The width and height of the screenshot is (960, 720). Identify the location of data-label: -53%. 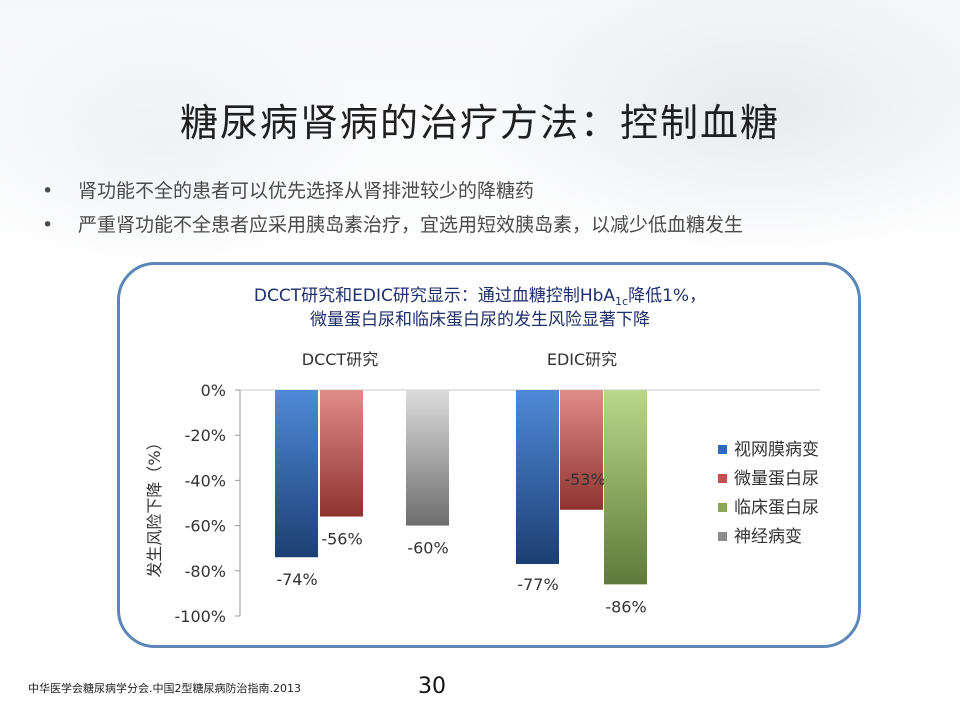
(584, 479).